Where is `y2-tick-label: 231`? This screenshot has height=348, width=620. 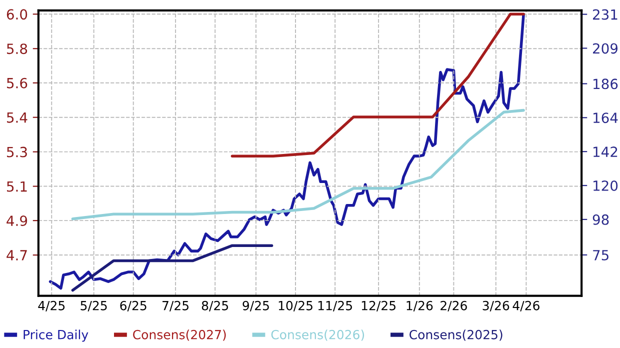 y2-tick-label: 231 is located at coordinates (605, 14).